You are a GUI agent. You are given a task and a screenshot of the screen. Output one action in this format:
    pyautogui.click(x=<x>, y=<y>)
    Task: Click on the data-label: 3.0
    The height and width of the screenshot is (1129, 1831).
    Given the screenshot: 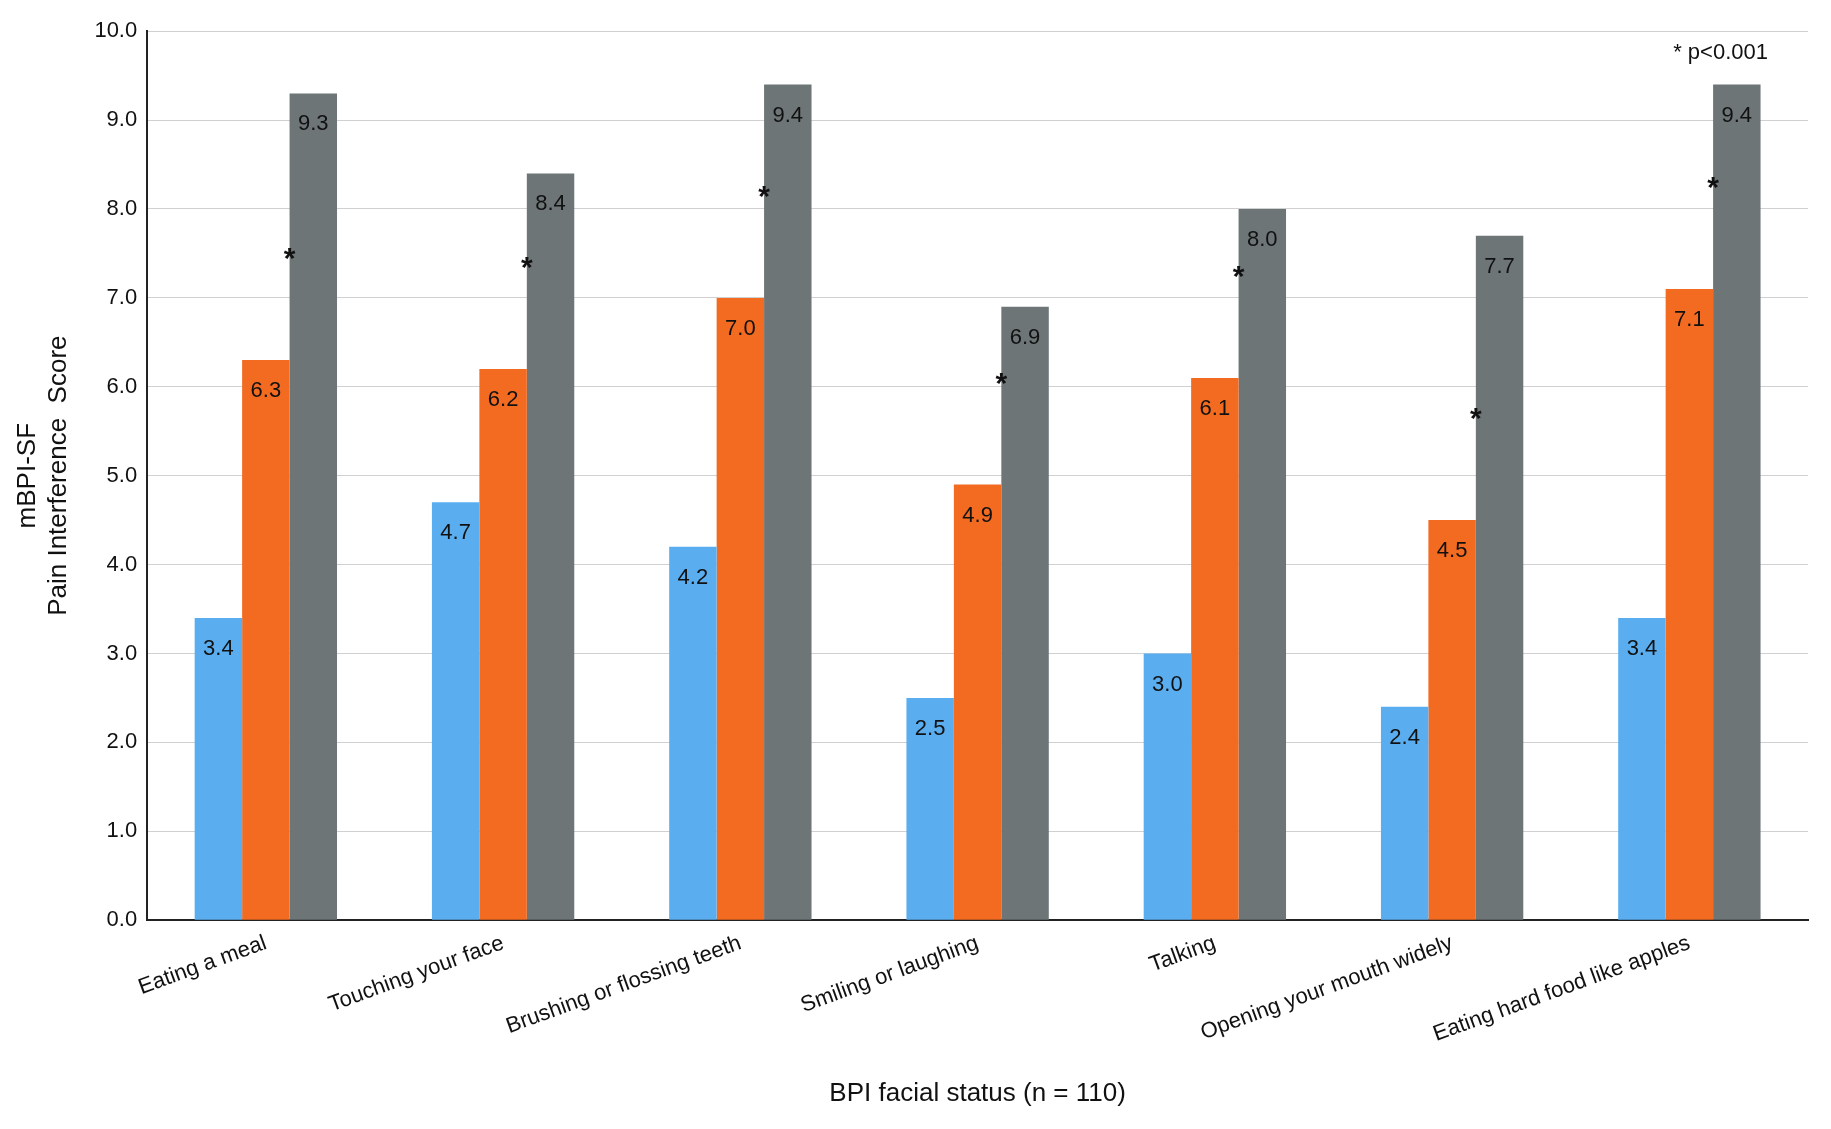 What is the action you would take?
    pyautogui.click(x=1167, y=683)
    